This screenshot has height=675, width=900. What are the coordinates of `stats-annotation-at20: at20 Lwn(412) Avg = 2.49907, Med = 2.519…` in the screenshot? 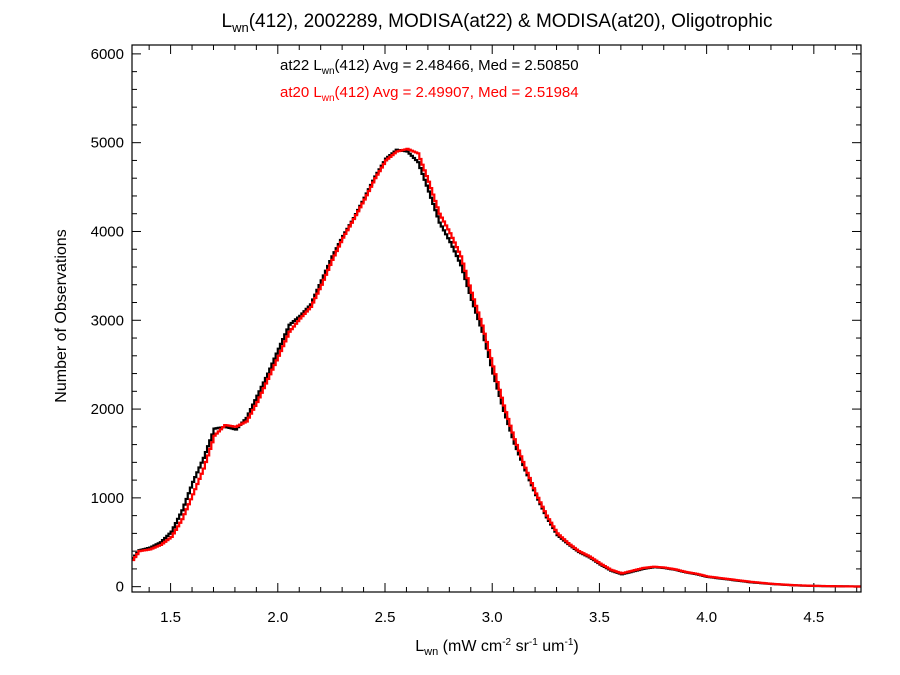 It's located at (429, 94).